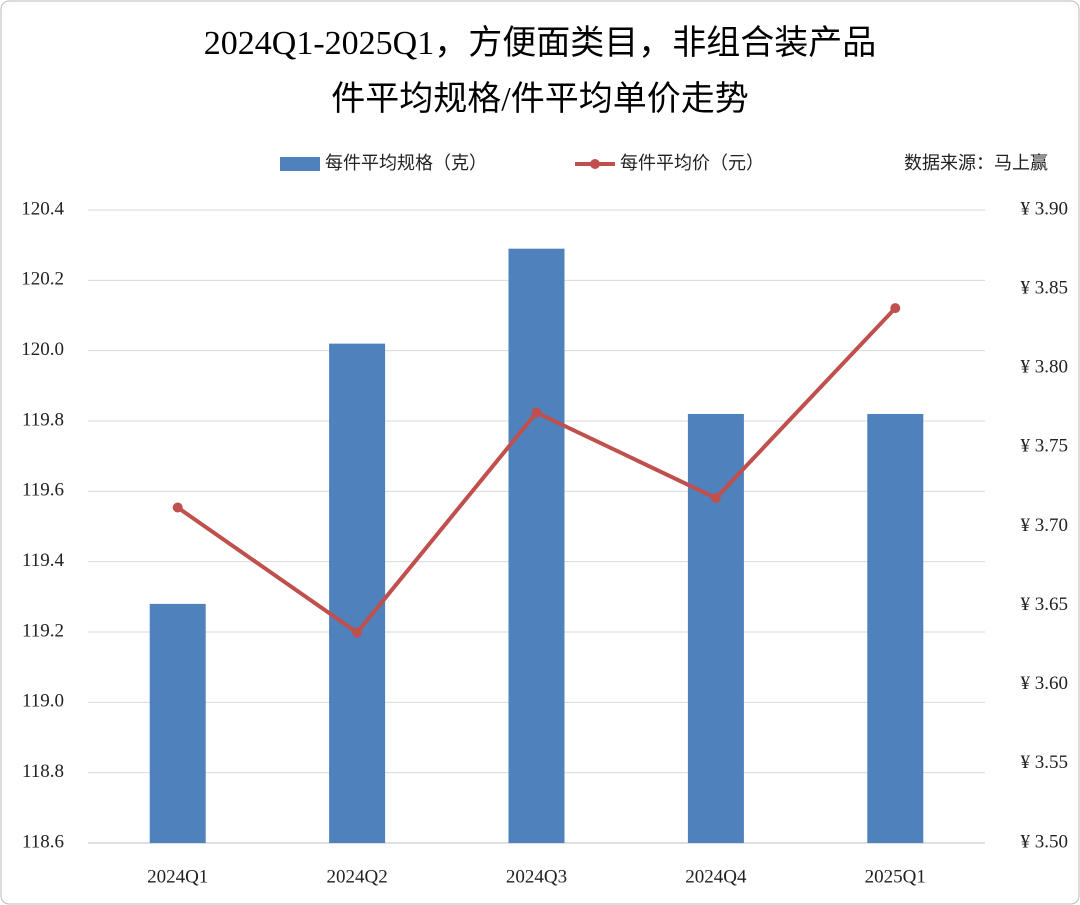 This screenshot has width=1080, height=905. What do you see at coordinates (43, 771) in the screenshot?
I see `y-tick-label: 118.8` at bounding box center [43, 771].